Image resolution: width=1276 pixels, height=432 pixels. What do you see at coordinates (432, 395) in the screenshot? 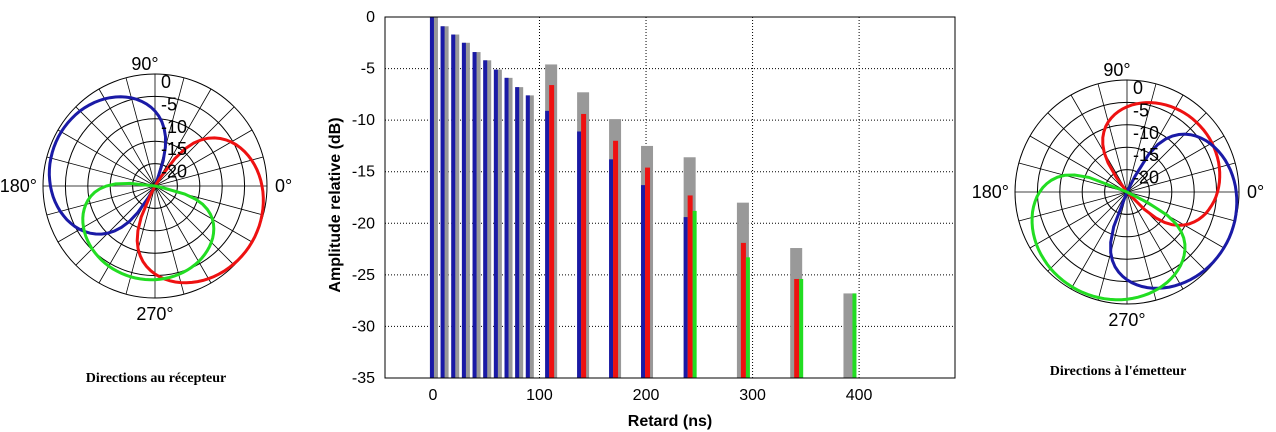
I see `x-tick-label: 0` at bounding box center [432, 395].